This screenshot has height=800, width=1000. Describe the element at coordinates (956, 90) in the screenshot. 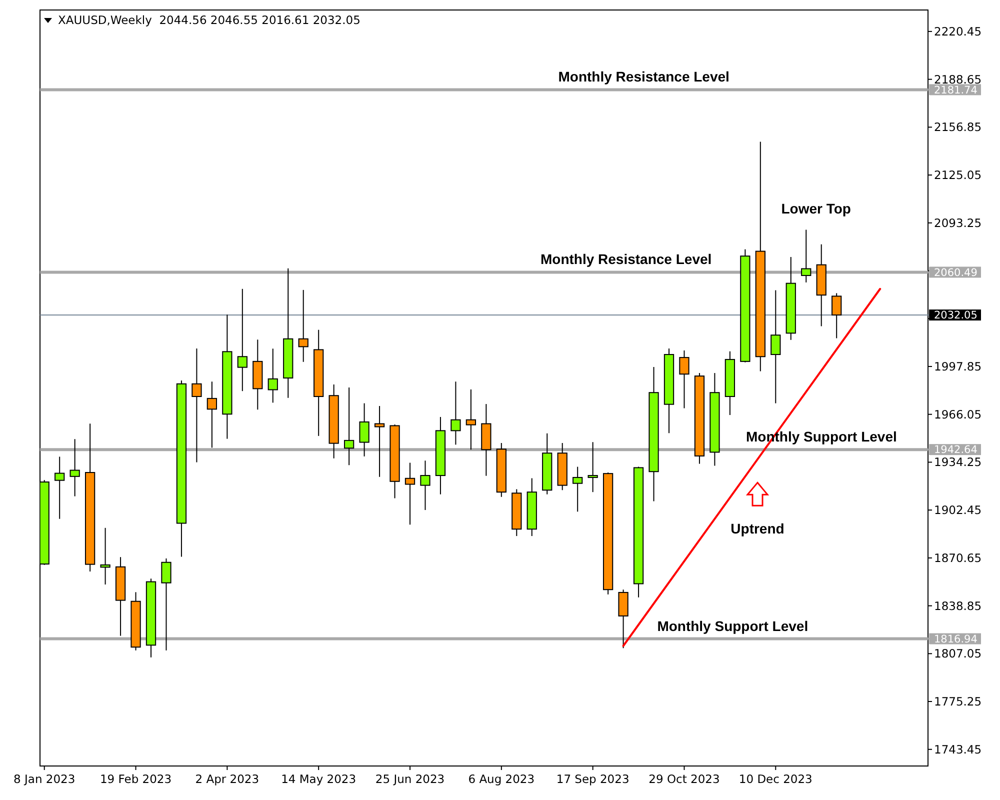

I see `y-tick-label: 2181.74` at that location.